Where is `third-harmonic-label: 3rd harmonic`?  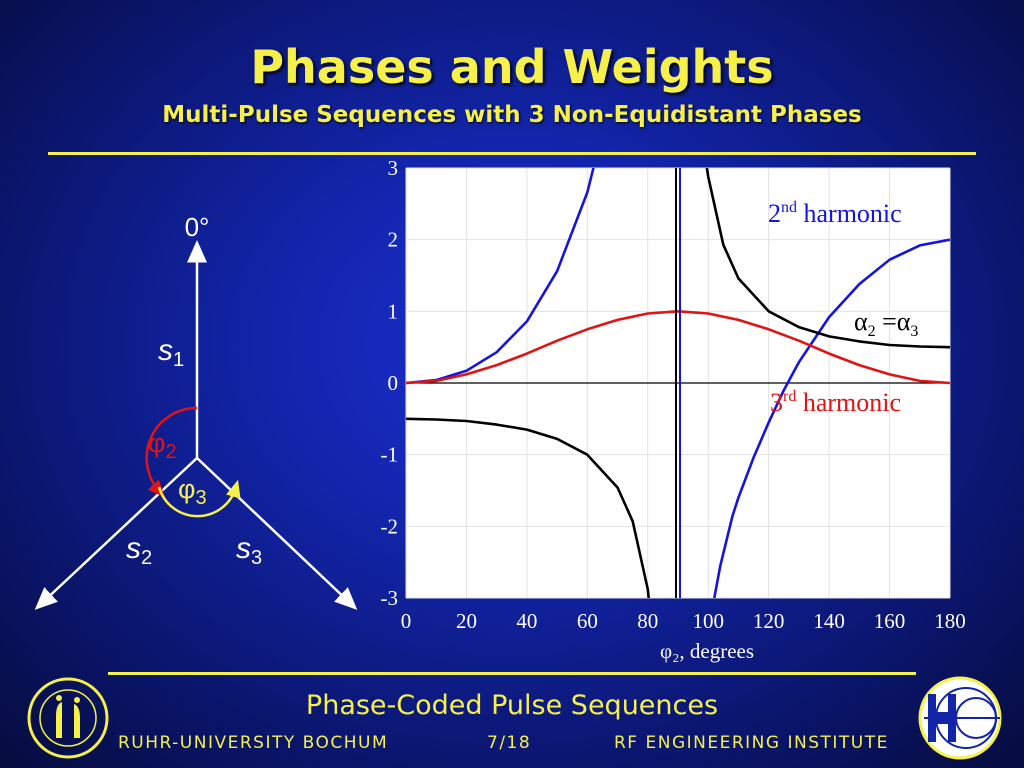 third-harmonic-label: 3rd harmonic is located at coordinates (835, 402).